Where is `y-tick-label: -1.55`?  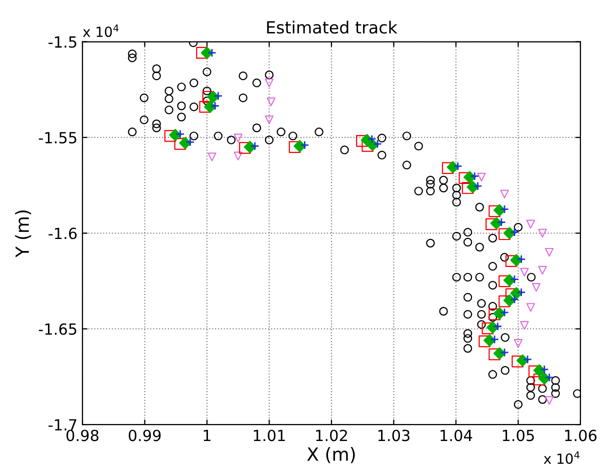 y-tick-label: -1.55 is located at coordinates (57, 138).